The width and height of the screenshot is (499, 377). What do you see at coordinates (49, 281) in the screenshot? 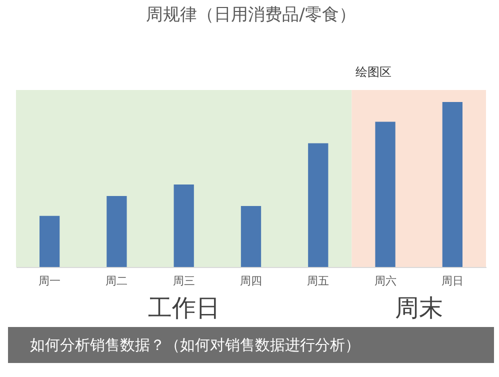
I see `x-tick-label: 周一` at bounding box center [49, 281].